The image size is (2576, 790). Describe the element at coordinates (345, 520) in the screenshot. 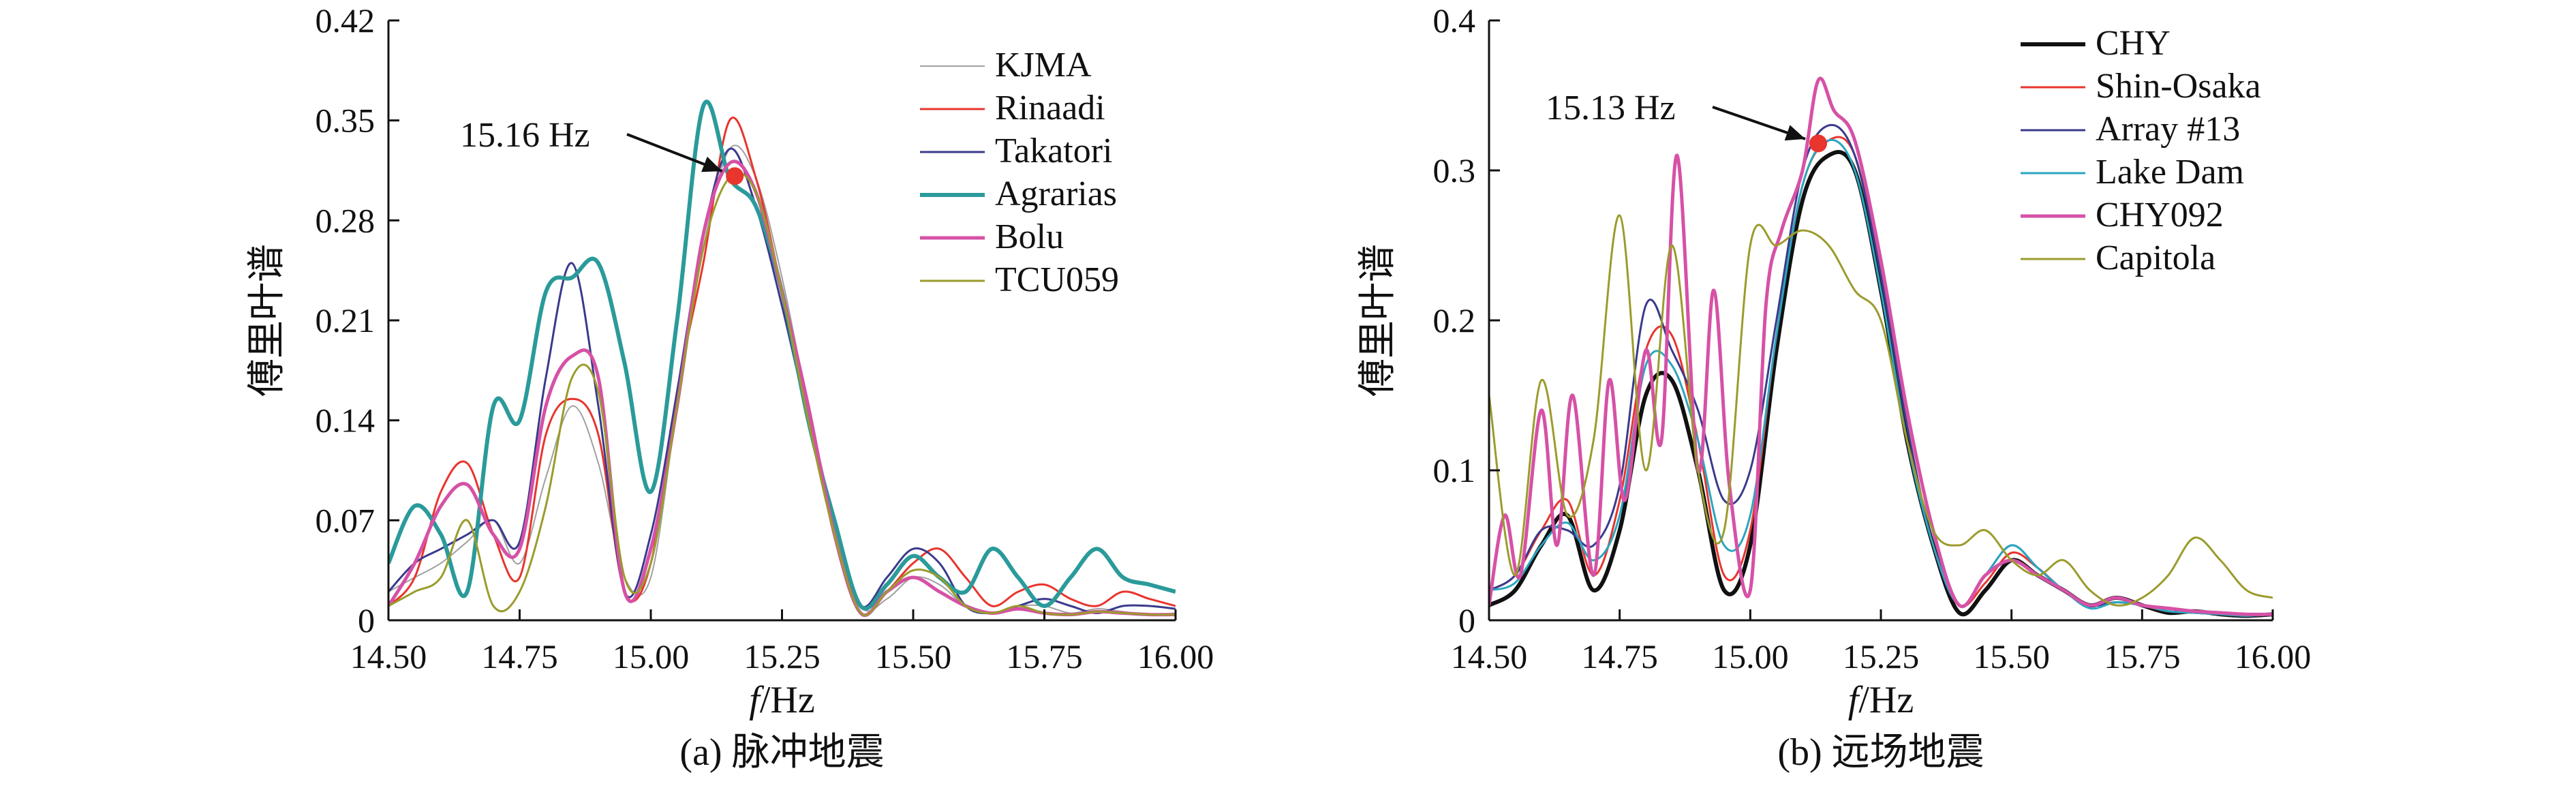

I see `y-tick-label: 0.07` at that location.